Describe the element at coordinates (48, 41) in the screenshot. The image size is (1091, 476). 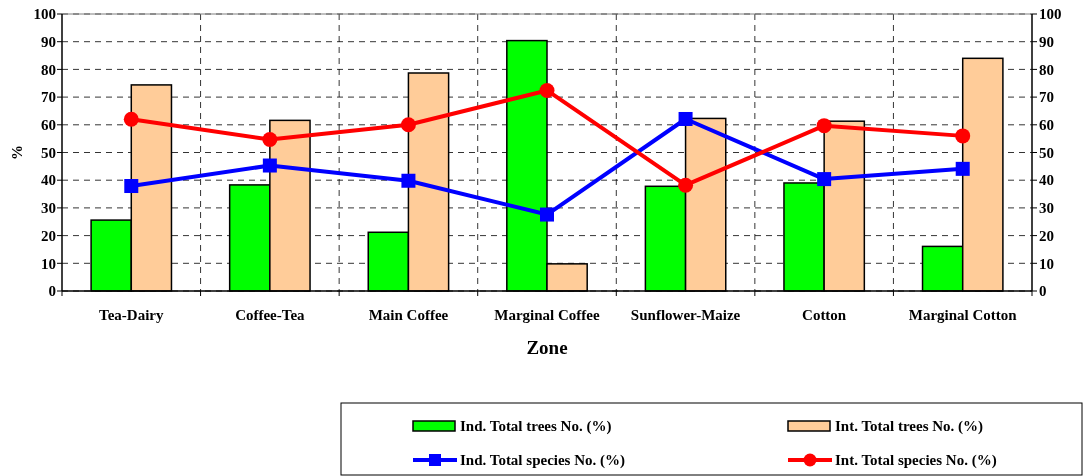
I see `y-tick-label: 90` at that location.